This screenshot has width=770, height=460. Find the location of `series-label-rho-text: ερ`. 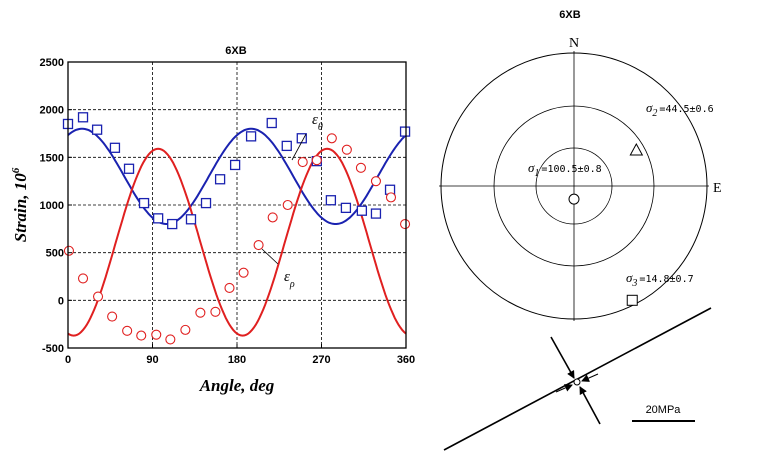

series-label-rho-text: ερ is located at coordinates (289, 279).